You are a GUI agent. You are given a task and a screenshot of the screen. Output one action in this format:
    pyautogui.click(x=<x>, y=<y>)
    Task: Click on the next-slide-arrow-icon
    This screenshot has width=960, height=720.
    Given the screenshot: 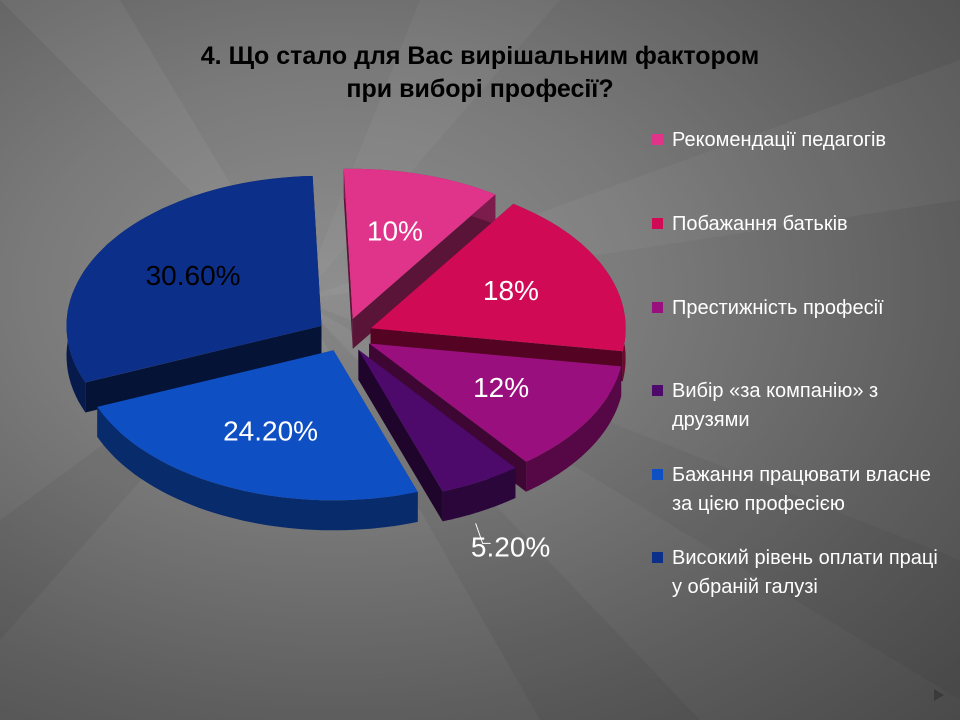 What is the action you would take?
    pyautogui.click(x=939, y=695)
    